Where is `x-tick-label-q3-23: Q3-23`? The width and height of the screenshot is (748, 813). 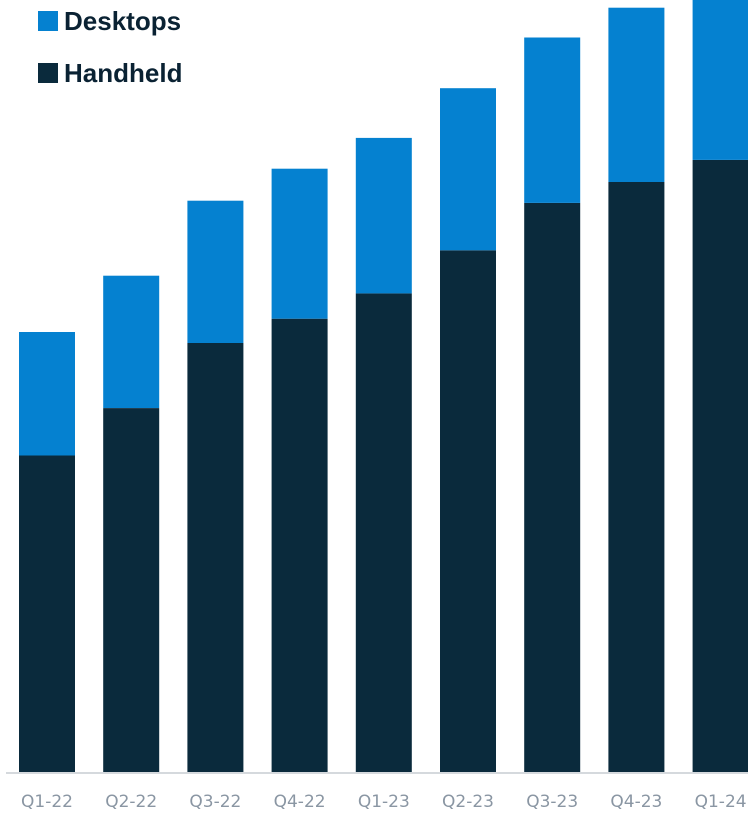 x-tick-label-q3-23: Q3-23 is located at coordinates (552, 802).